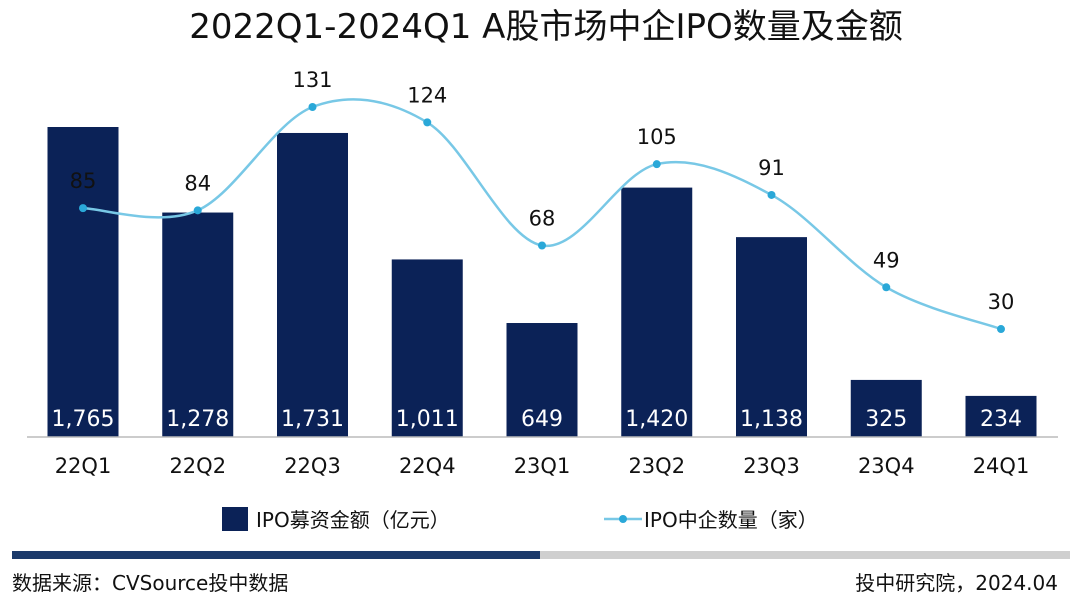 The image size is (1080, 606). I want to click on x-tick-label: 23Q3, so click(771, 466).